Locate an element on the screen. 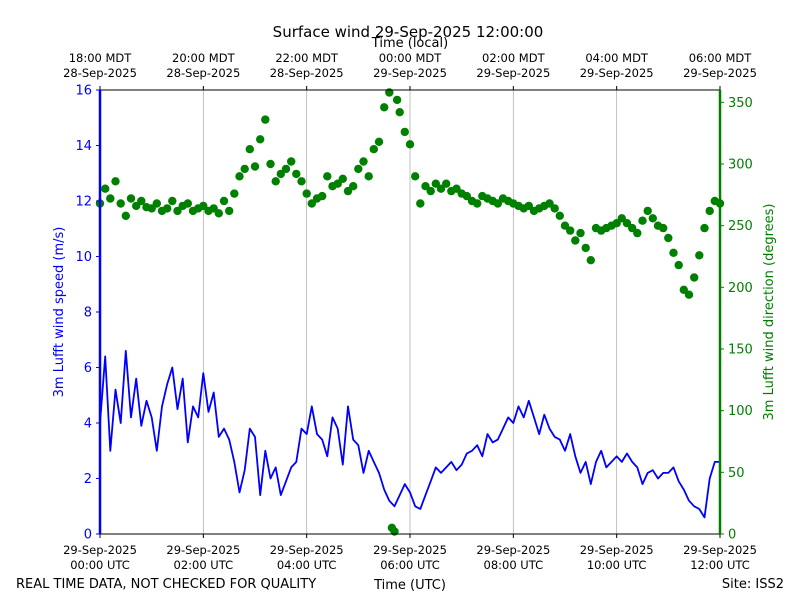 This screenshot has width=800, height=600. right-tick-label: 200 is located at coordinates (740, 288).